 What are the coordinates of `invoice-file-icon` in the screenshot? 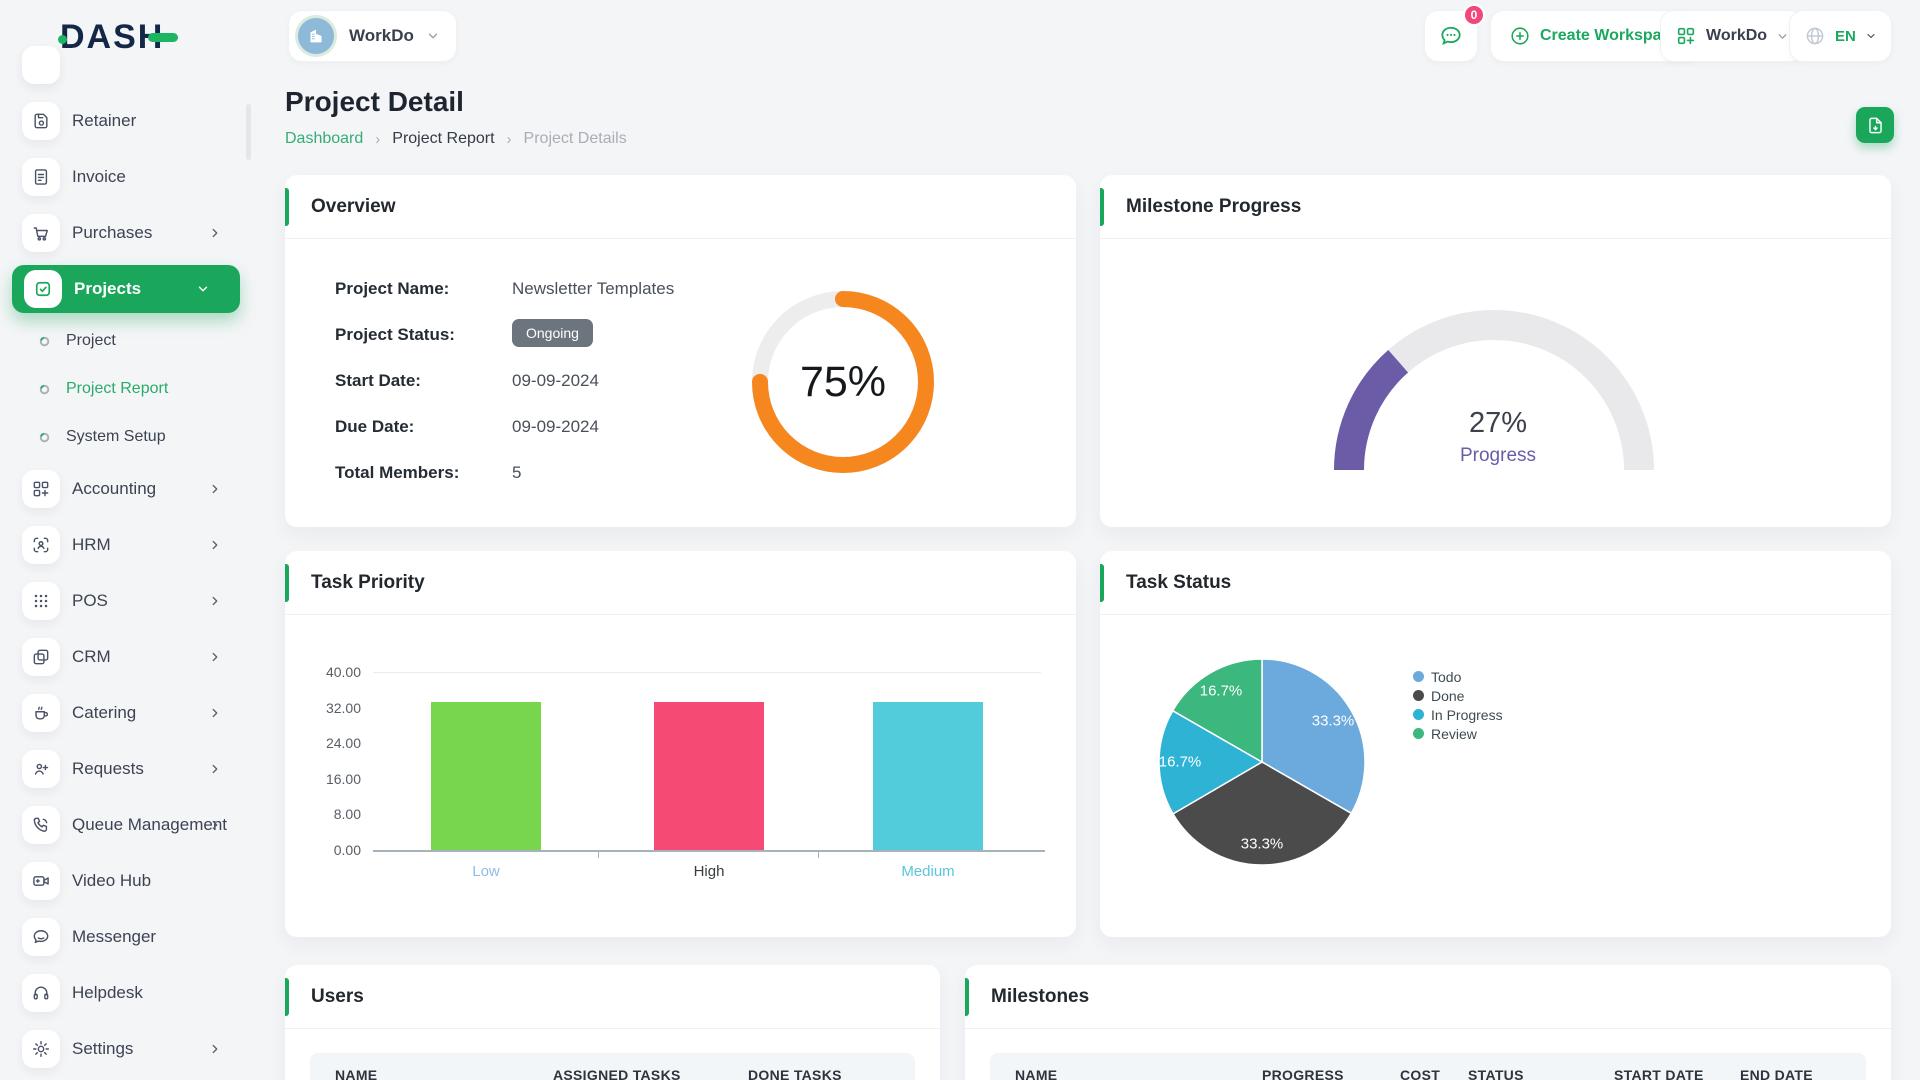 It's located at (41, 177).